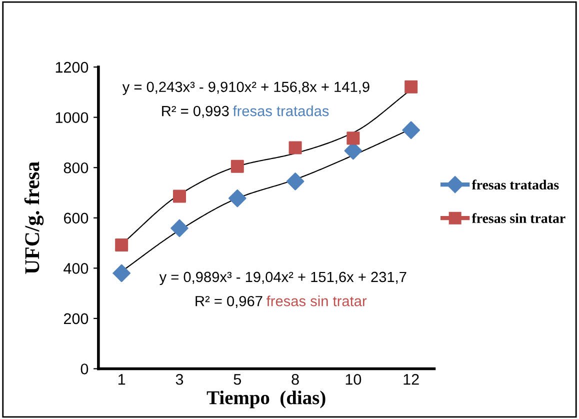  What do you see at coordinates (180, 379) in the screenshot?
I see `x-tick-label: 3` at bounding box center [180, 379].